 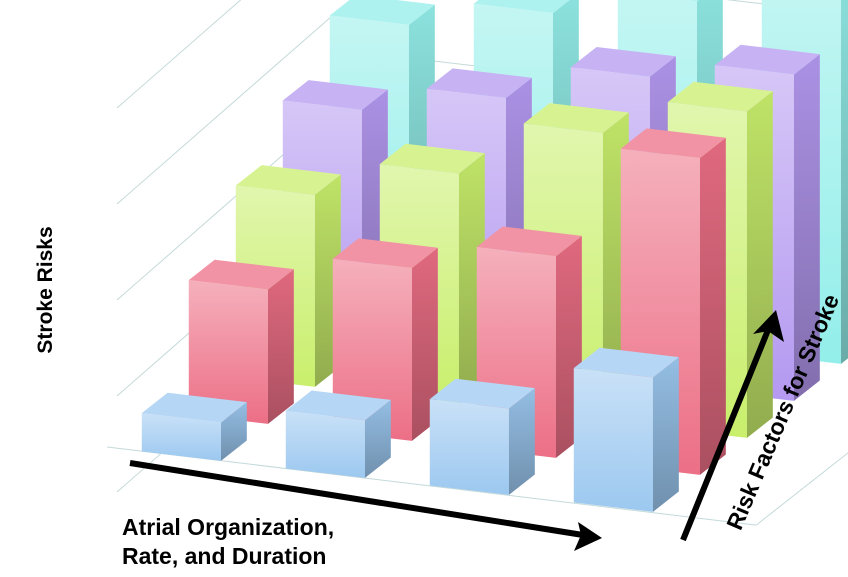 I want to click on floor-edge, so click(x=801, y=489).